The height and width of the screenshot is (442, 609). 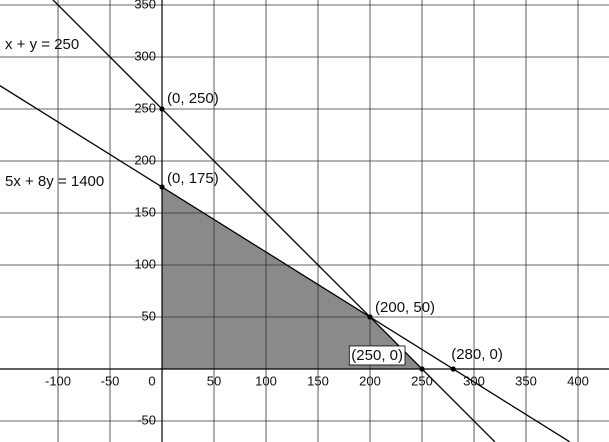 What do you see at coordinates (214, 380) in the screenshot?
I see `x-tick-label: 50` at bounding box center [214, 380].